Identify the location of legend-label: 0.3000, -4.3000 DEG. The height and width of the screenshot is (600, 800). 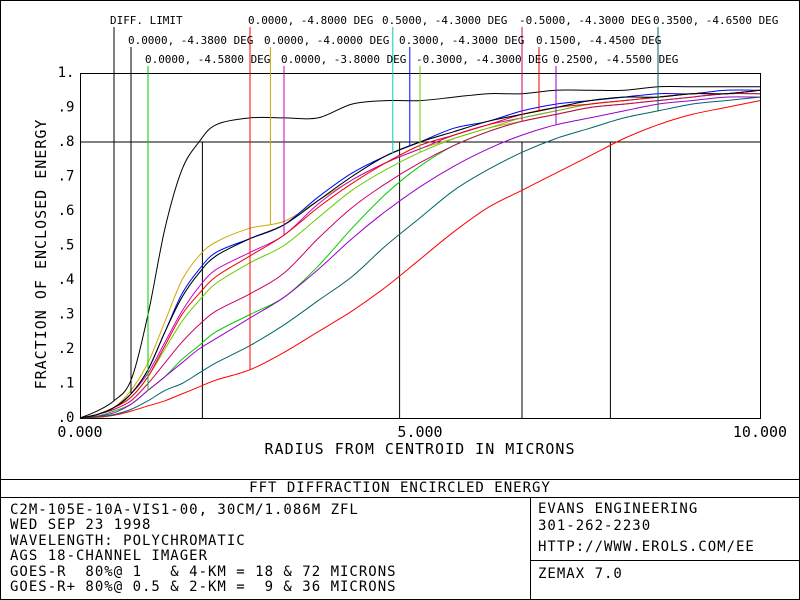
(461, 40).